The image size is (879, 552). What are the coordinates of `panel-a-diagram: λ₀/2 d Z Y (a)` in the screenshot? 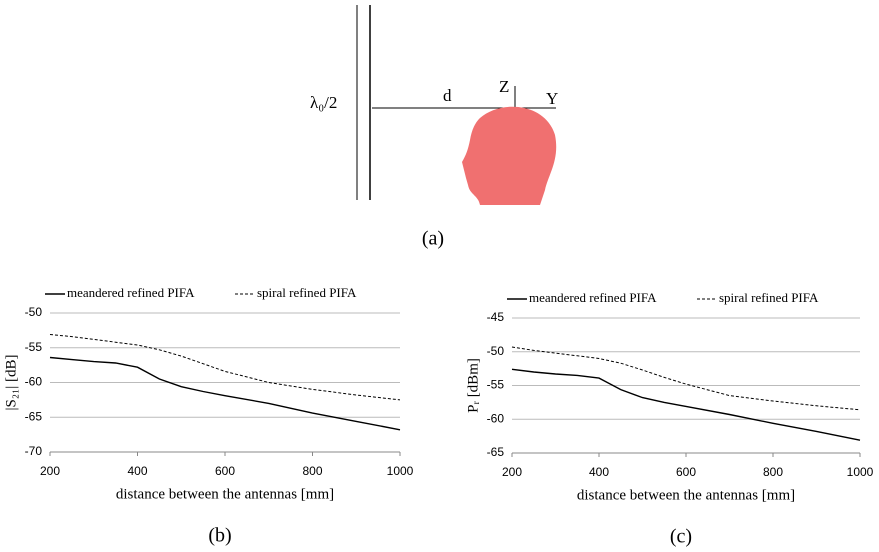 It's located at (434, 127).